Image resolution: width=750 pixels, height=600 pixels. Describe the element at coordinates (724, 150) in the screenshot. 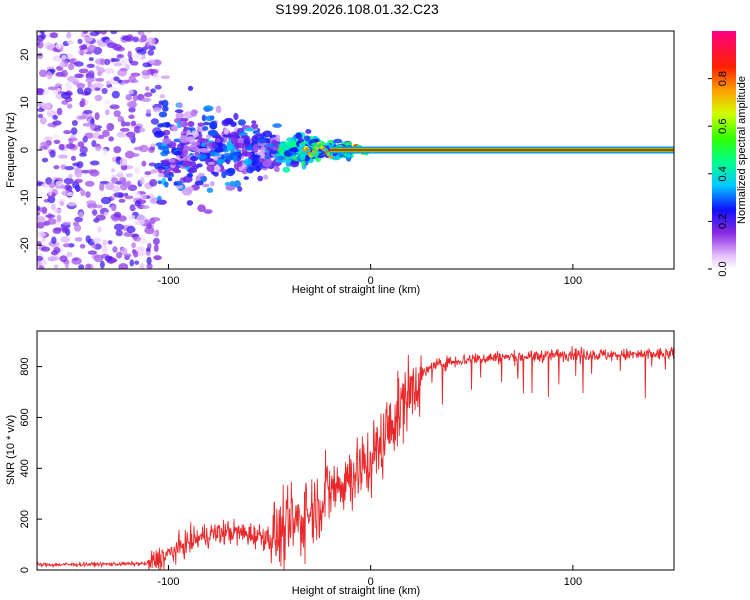

I see `colorbar-gradient` at that location.